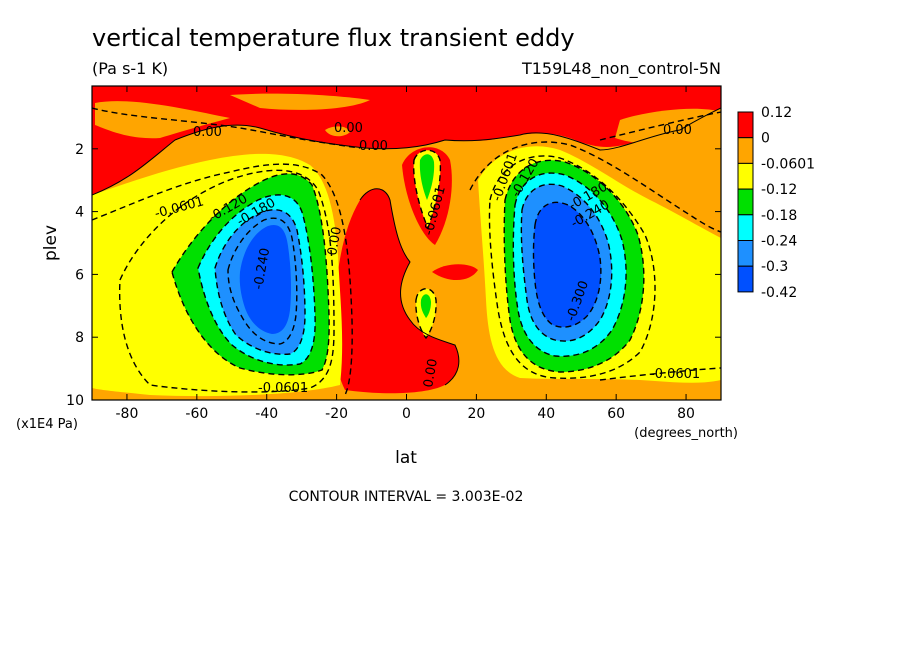  I want to click on x-tick-label: -20, so click(336, 414).